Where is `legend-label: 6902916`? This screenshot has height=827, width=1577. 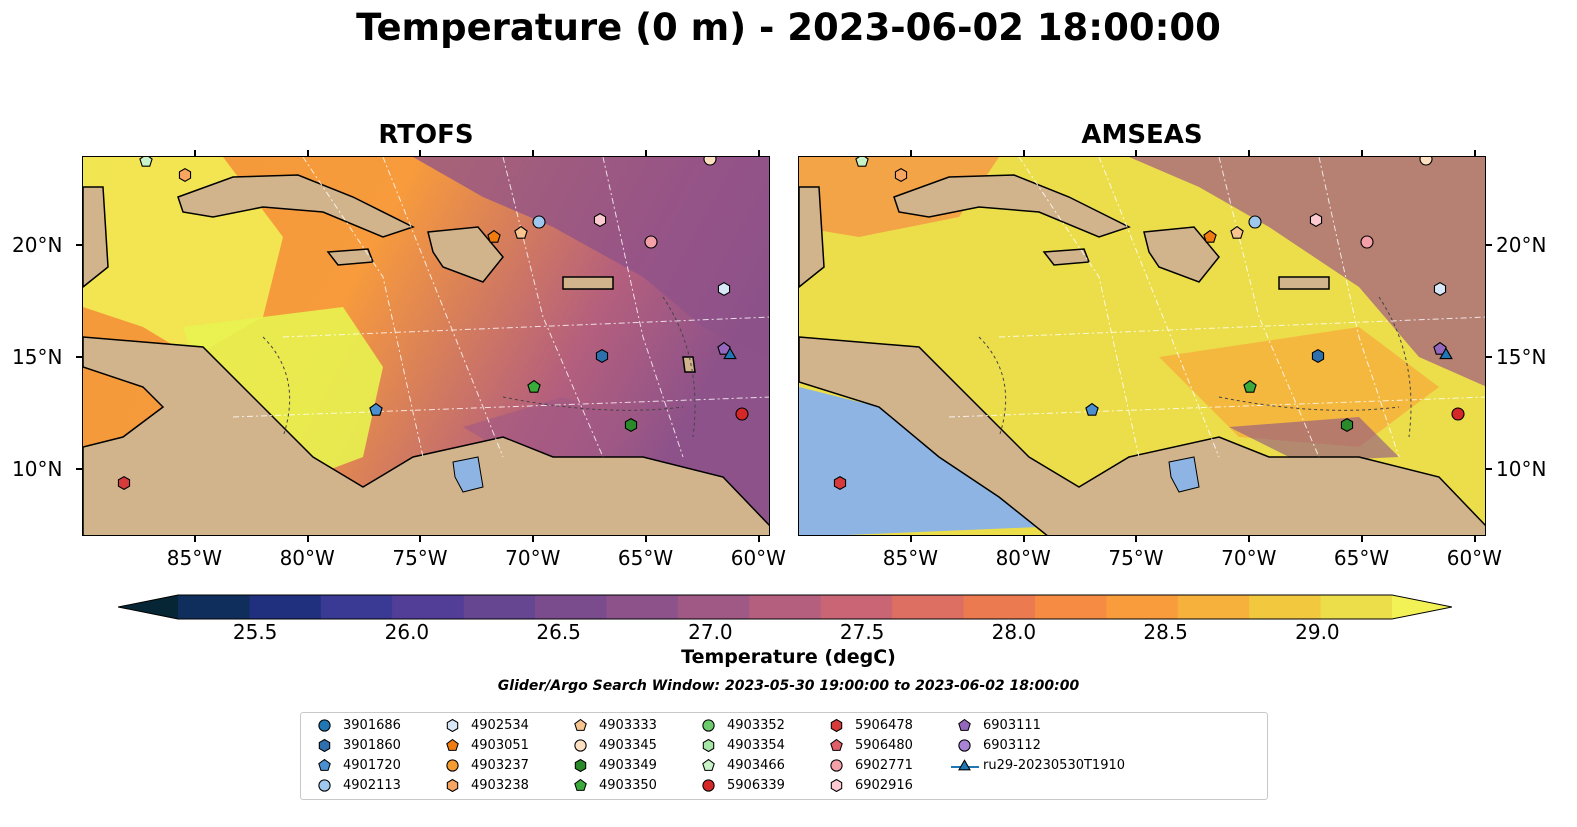 legend-label: 6902916 is located at coordinates (884, 785).